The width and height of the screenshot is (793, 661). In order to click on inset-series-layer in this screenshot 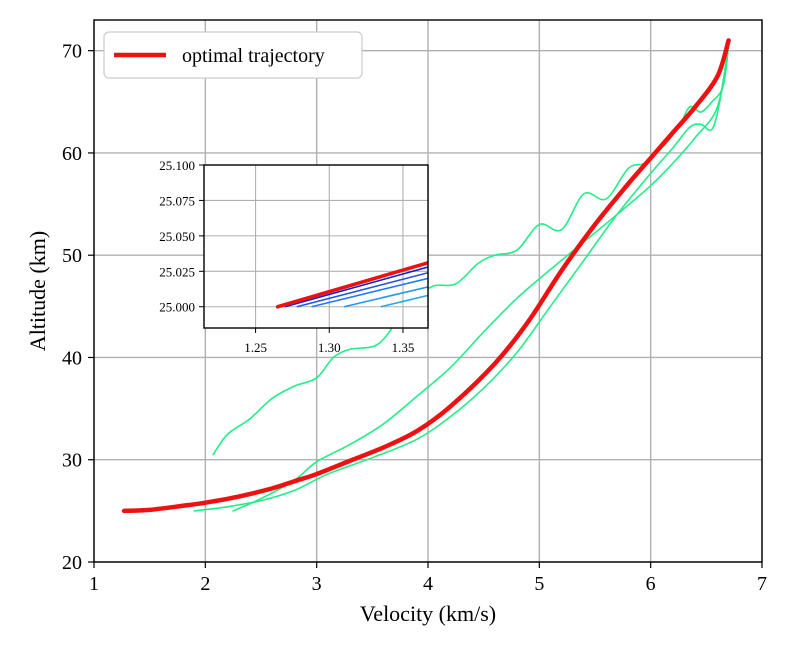, I will do `click(351, 284)`.